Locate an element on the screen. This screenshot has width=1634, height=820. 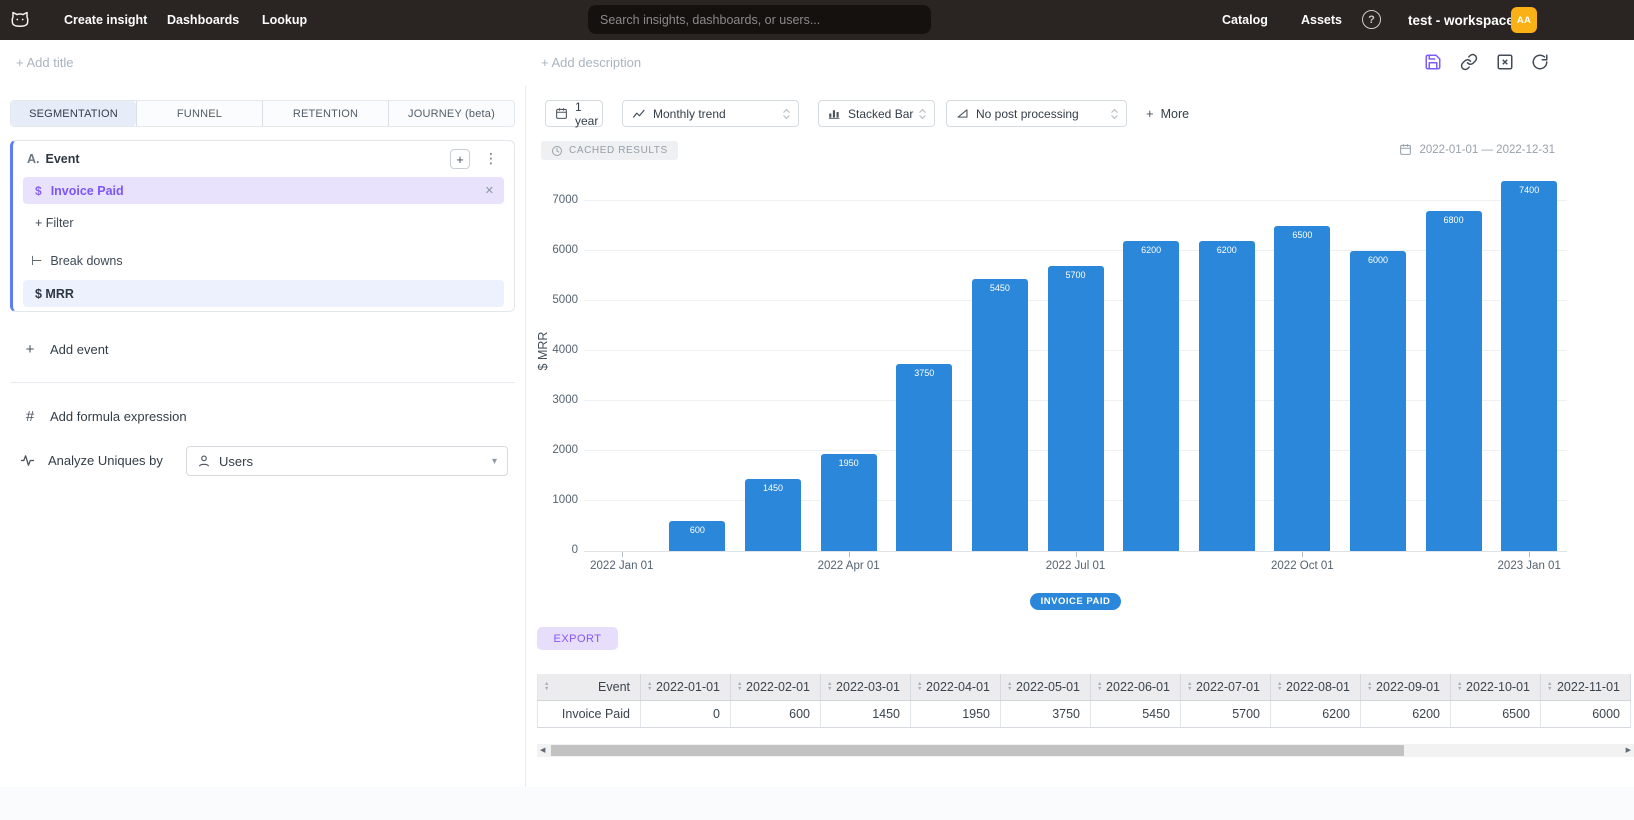
tab-retention: RETENTION is located at coordinates (325, 113).